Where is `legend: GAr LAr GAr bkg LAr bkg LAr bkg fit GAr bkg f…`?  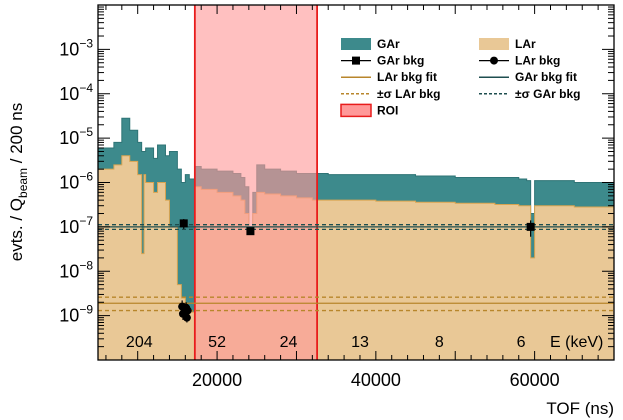 legend: GAr LAr GAr bkg LAr bkg LAr bkg fit GAr bkg f… is located at coordinates (460, 77).